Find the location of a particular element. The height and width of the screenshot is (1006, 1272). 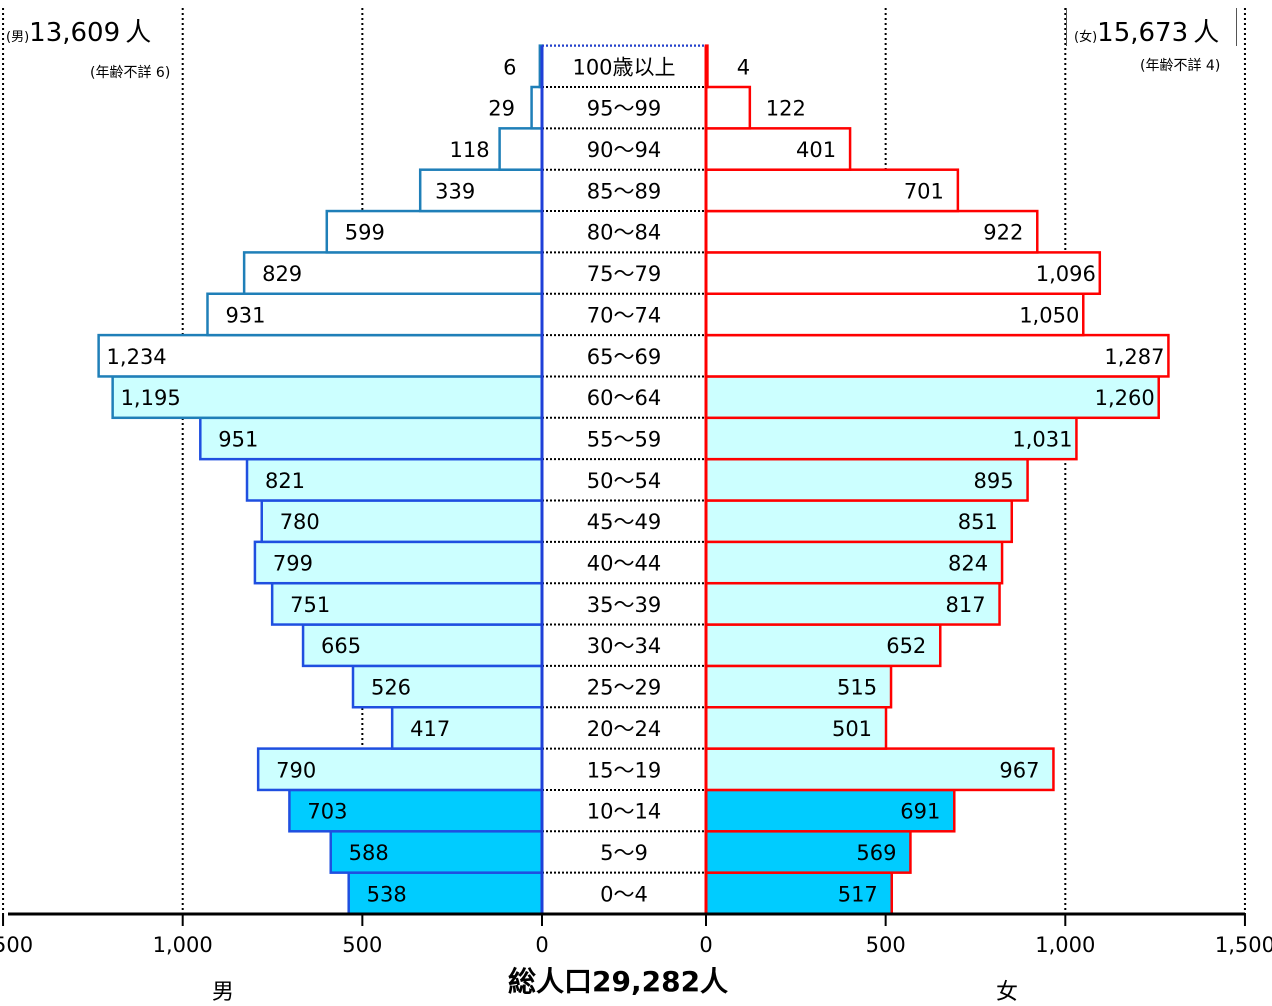

male-value-label-8: 799 is located at coordinates (293, 564).